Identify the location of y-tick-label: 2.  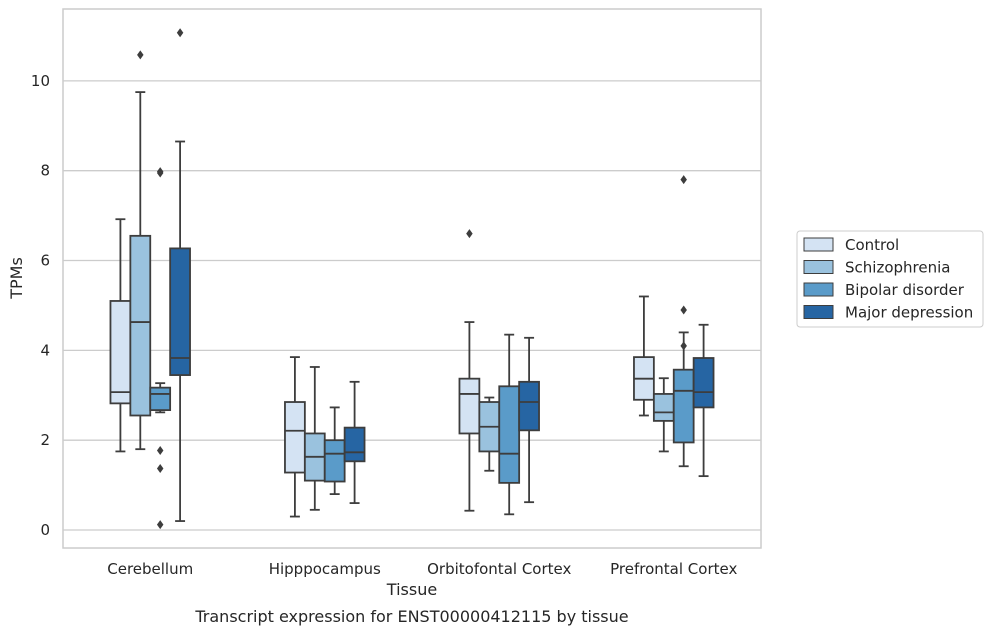
(45, 440).